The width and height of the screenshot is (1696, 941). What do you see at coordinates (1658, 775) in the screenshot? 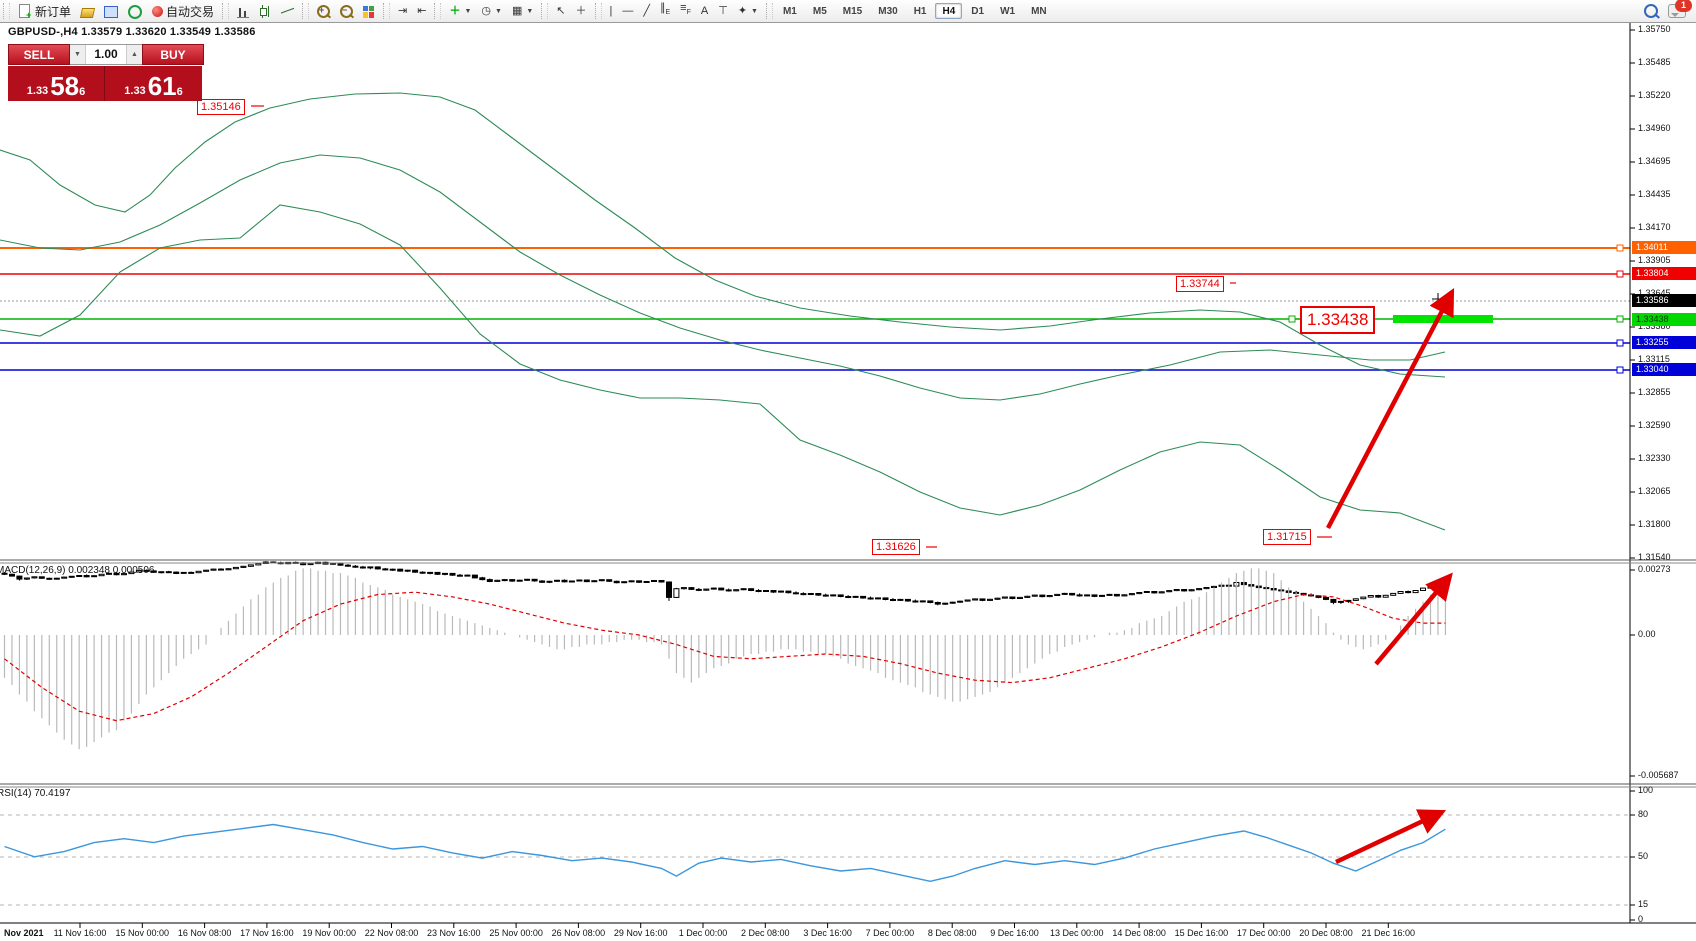
I see `macd-axis-label: -0.005687` at bounding box center [1658, 775].